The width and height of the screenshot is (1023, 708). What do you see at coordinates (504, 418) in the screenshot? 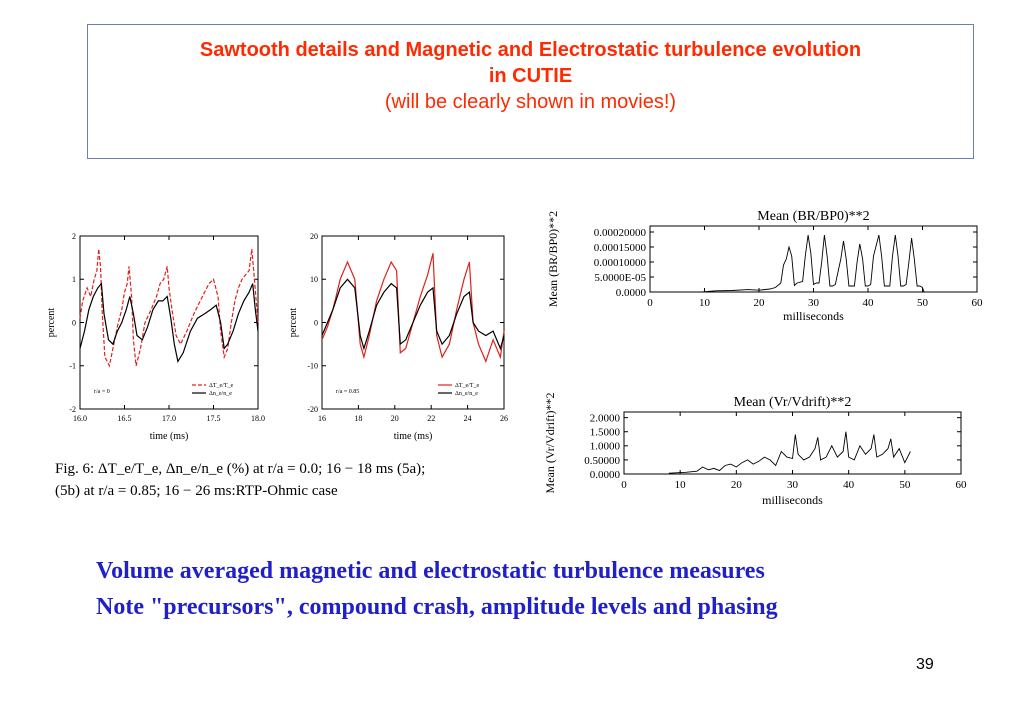
I see `x-tick-label: 26` at bounding box center [504, 418].